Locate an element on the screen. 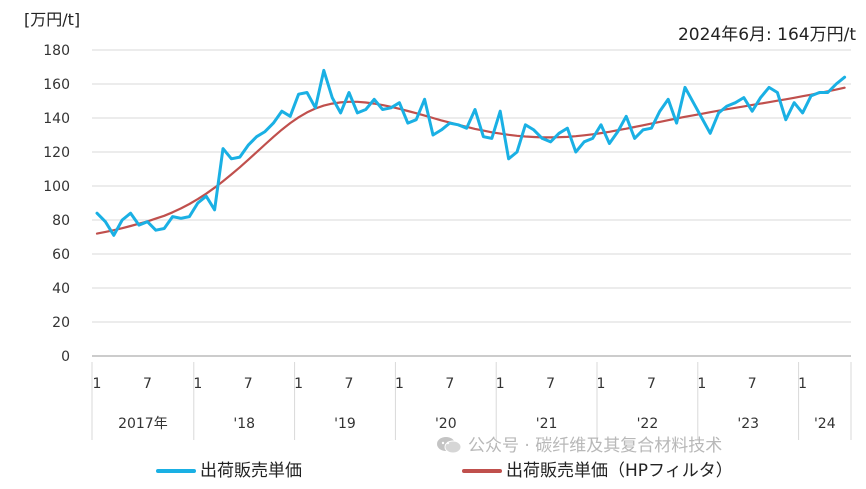 The width and height of the screenshot is (866, 489). y-tick-label: 0 is located at coordinates (65, 357).